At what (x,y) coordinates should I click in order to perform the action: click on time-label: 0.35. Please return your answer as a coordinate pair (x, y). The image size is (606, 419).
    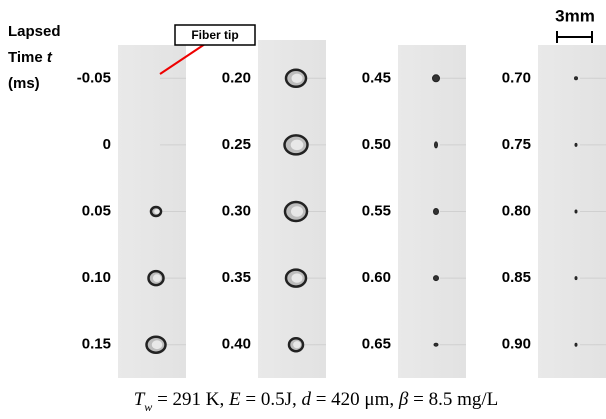
    Looking at the image, I should click on (236, 277).